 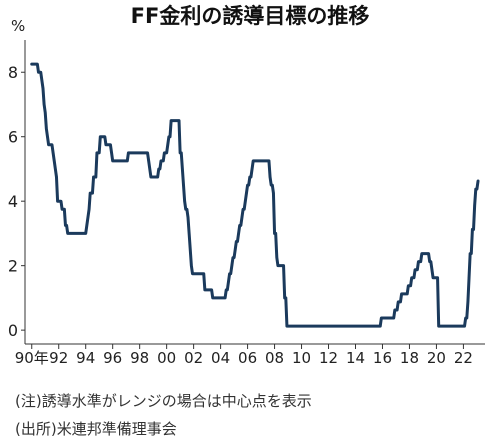 I want to click on x-tick-label: 90年, so click(x=32, y=358).